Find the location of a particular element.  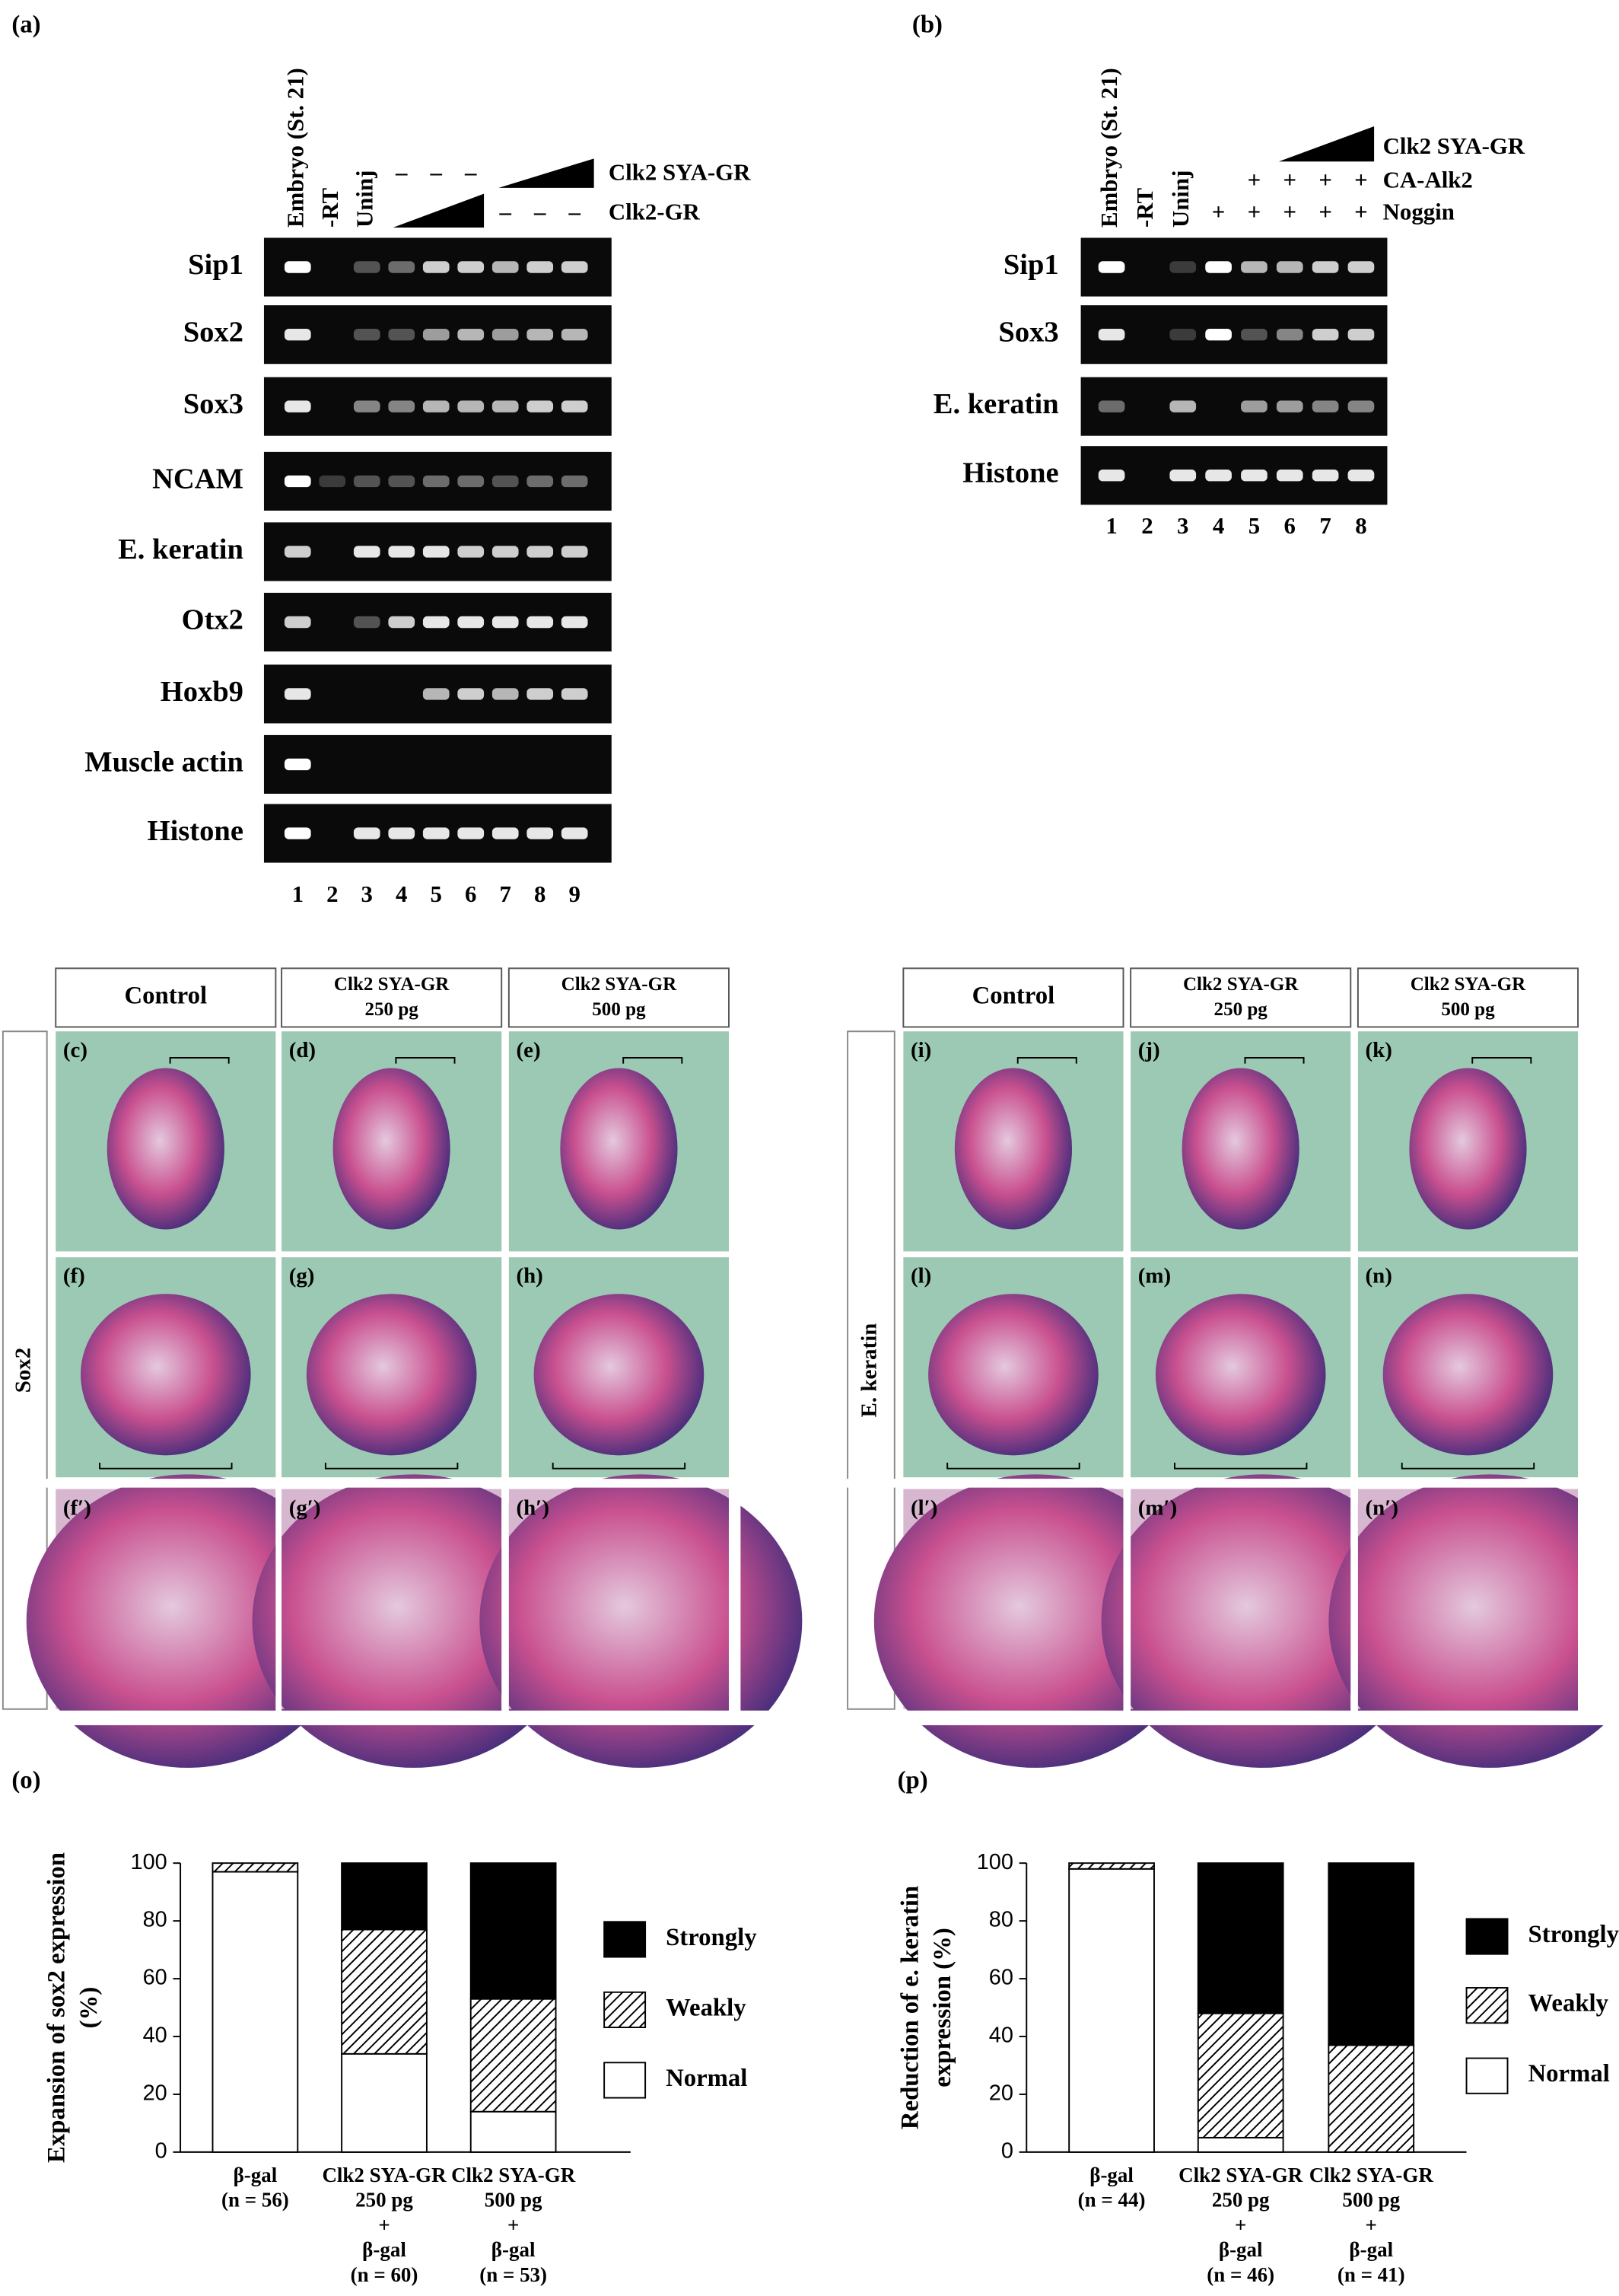

panel-label: (e) is located at coordinates (528, 1050).